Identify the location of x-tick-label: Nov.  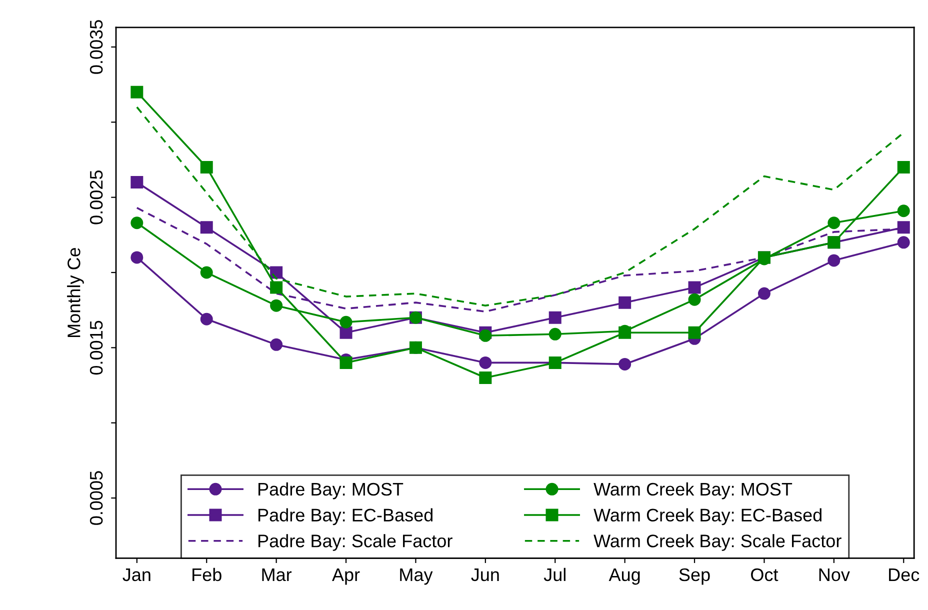
(834, 575).